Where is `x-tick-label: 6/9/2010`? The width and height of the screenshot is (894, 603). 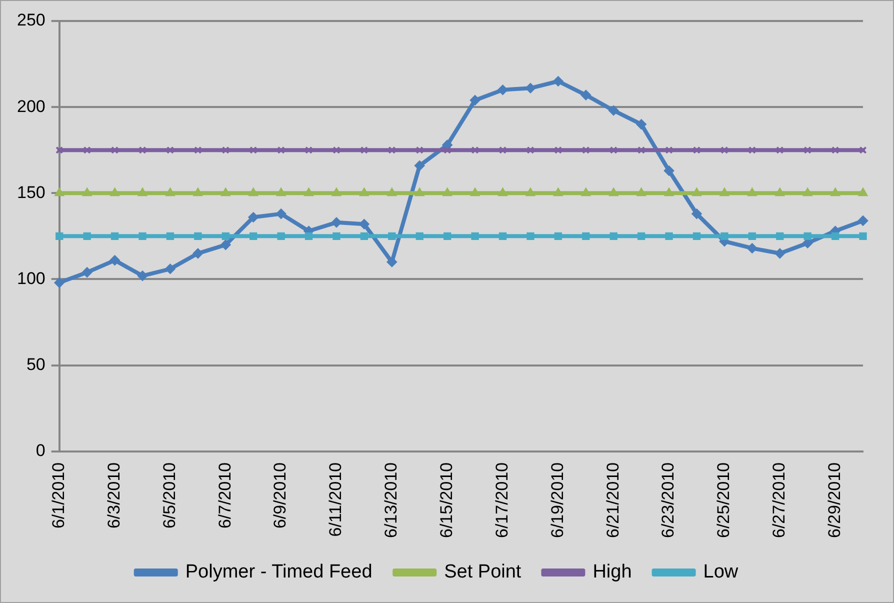
x-tick-label: 6/9/2010 is located at coordinates (280, 495).